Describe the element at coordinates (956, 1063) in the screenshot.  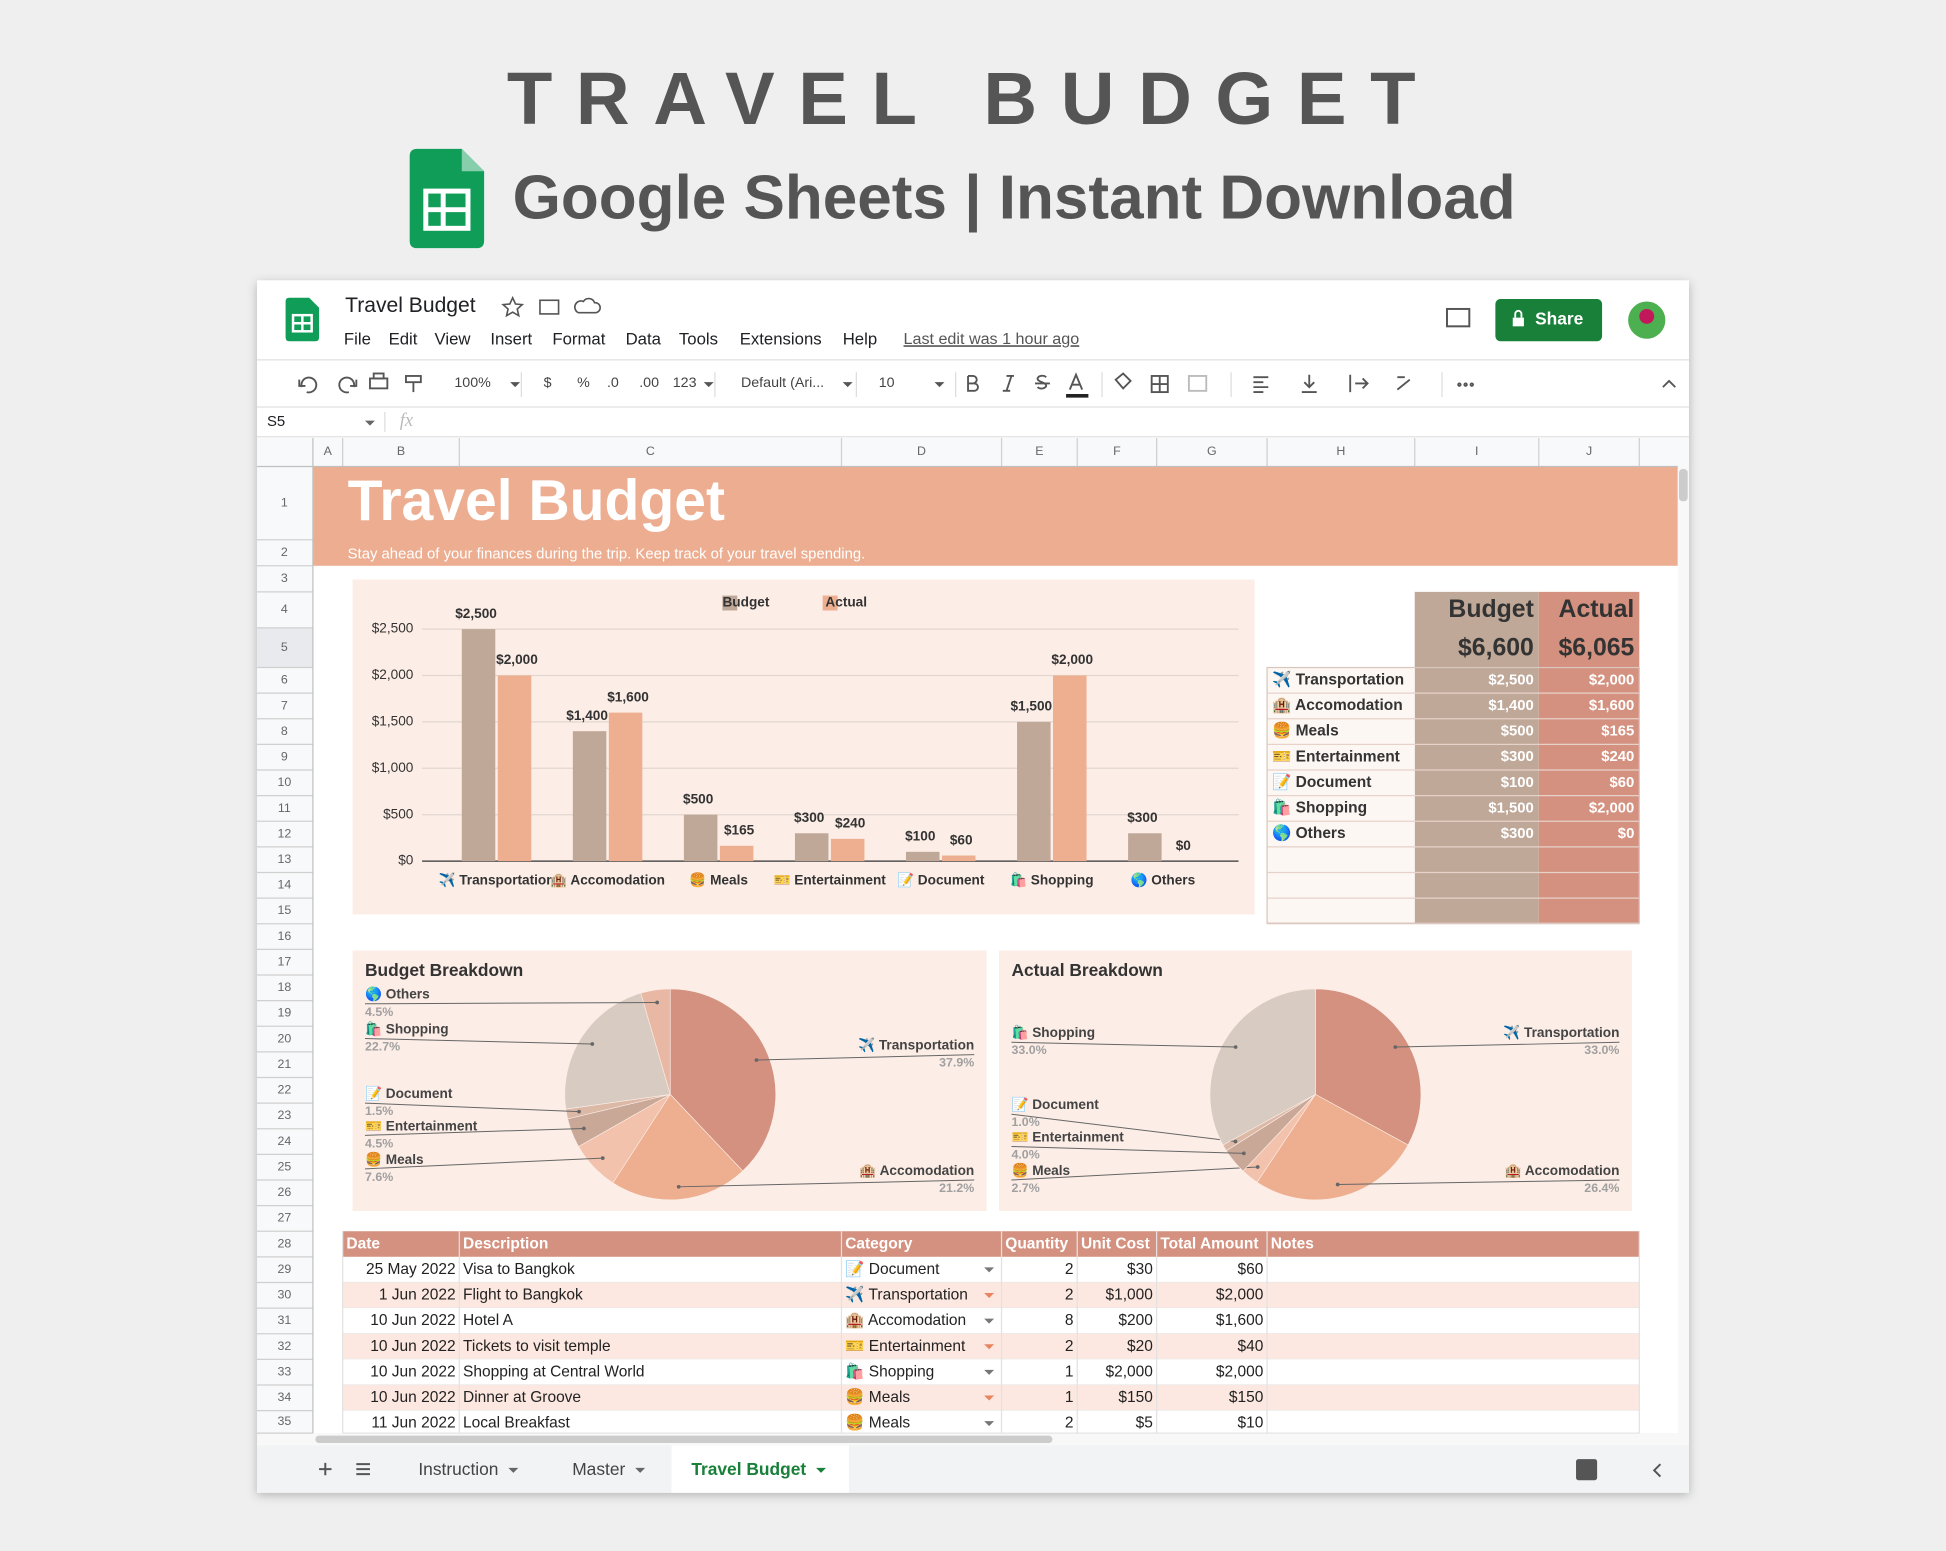
I see `pie-value-label: 37.9%` at that location.